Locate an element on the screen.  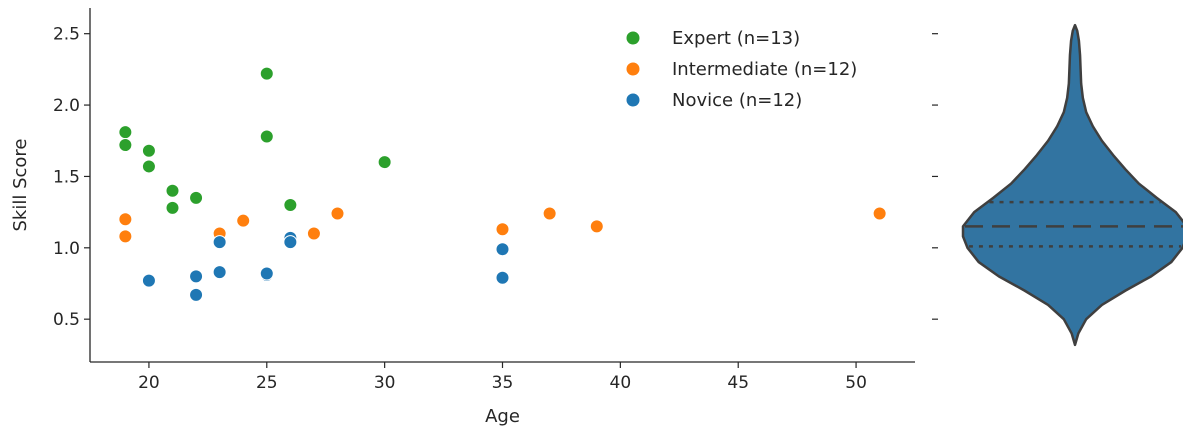
x-tick-label: 25 is located at coordinates (267, 383).